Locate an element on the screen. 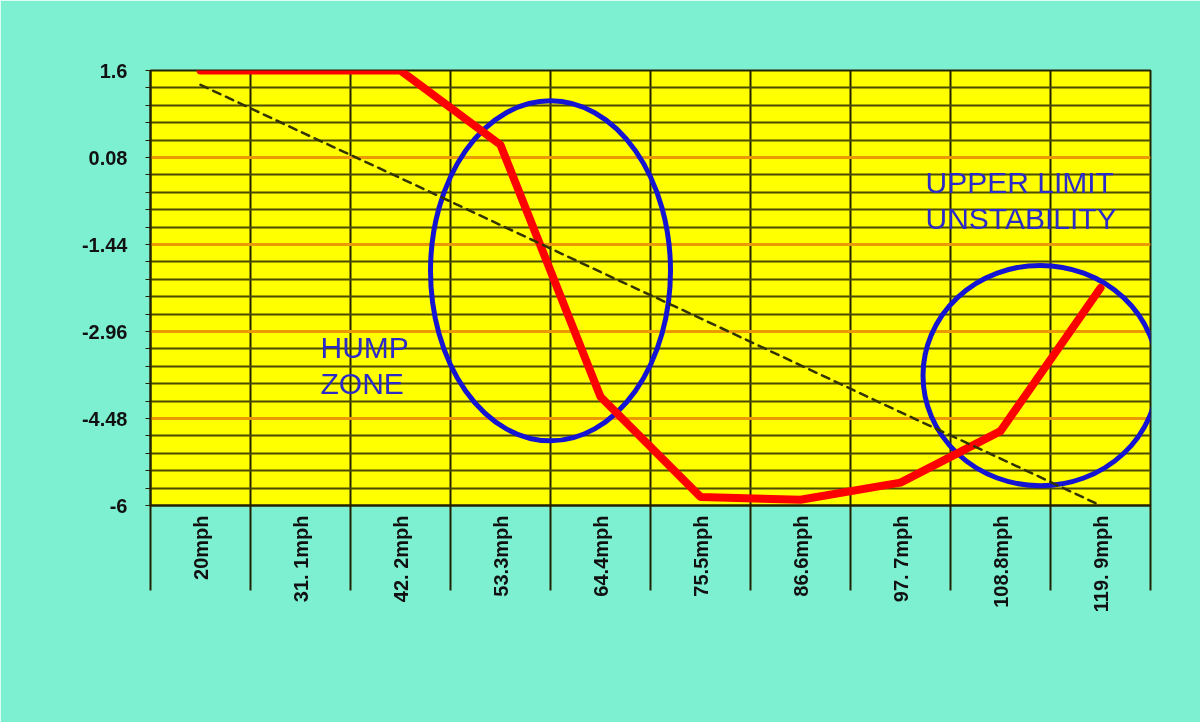 The height and width of the screenshot is (722, 1200). x-tick-label: 108.8mph is located at coordinates (1000, 561).